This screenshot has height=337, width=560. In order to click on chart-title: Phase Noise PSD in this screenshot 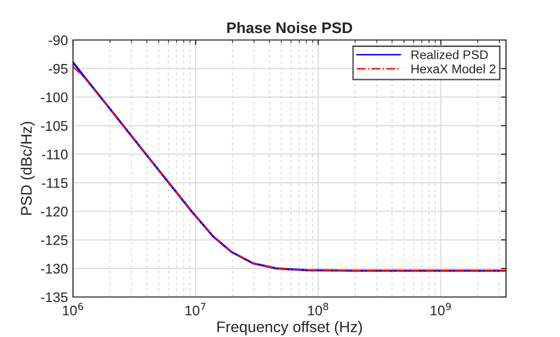, I will do `click(289, 28)`.